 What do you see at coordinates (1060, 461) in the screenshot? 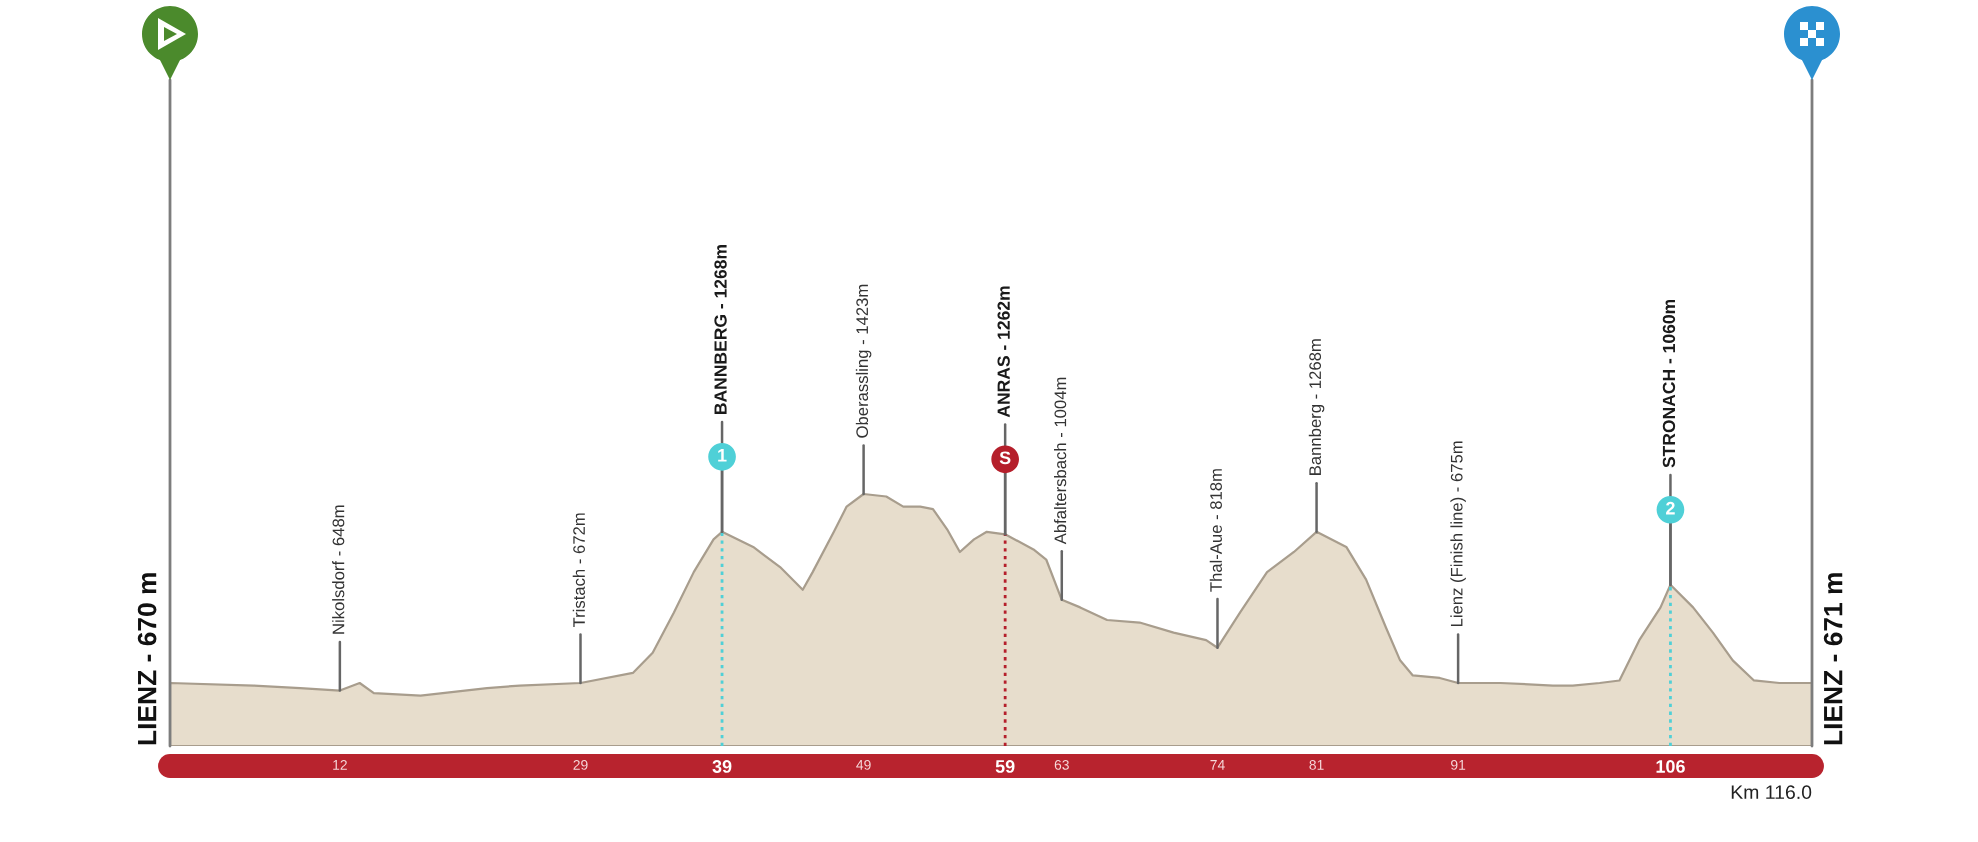
I see `annotation: Abfaltersbach - 1004m` at bounding box center [1060, 461].